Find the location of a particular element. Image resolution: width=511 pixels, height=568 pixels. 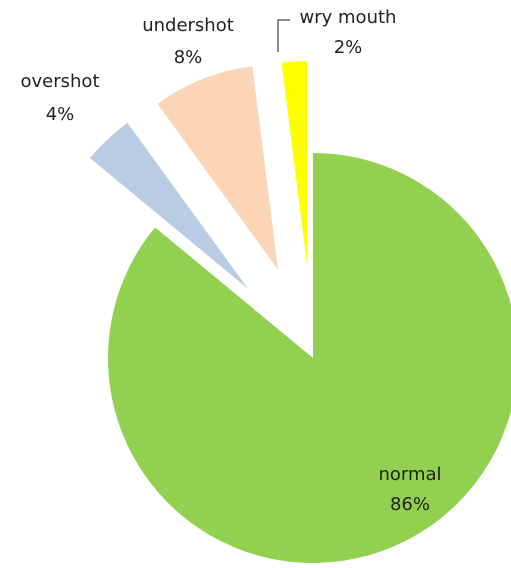

slice-value-label: 2% is located at coordinates (348, 47).